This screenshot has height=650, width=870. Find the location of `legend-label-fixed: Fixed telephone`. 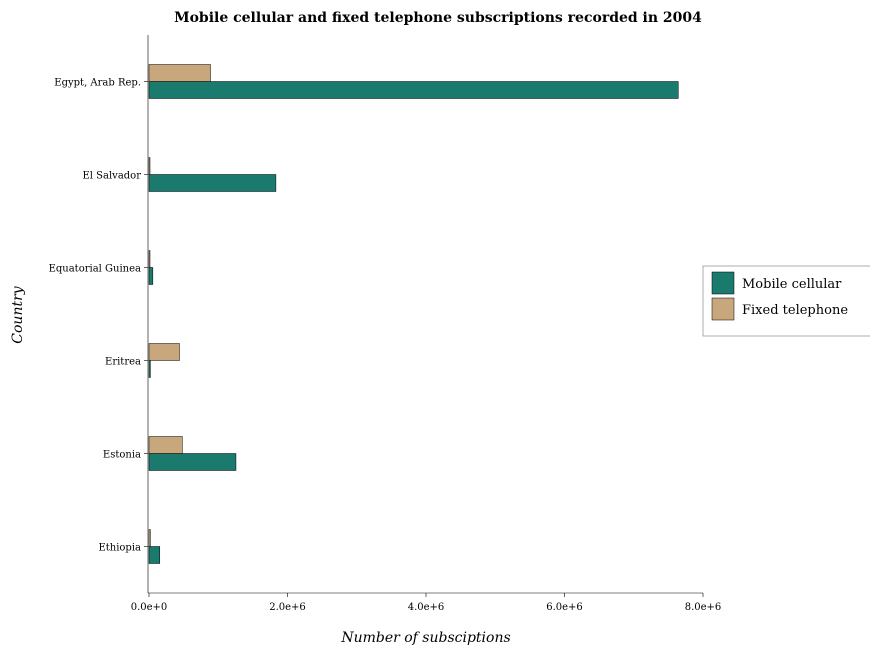

legend-label-fixed: Fixed telephone is located at coordinates (795, 310).